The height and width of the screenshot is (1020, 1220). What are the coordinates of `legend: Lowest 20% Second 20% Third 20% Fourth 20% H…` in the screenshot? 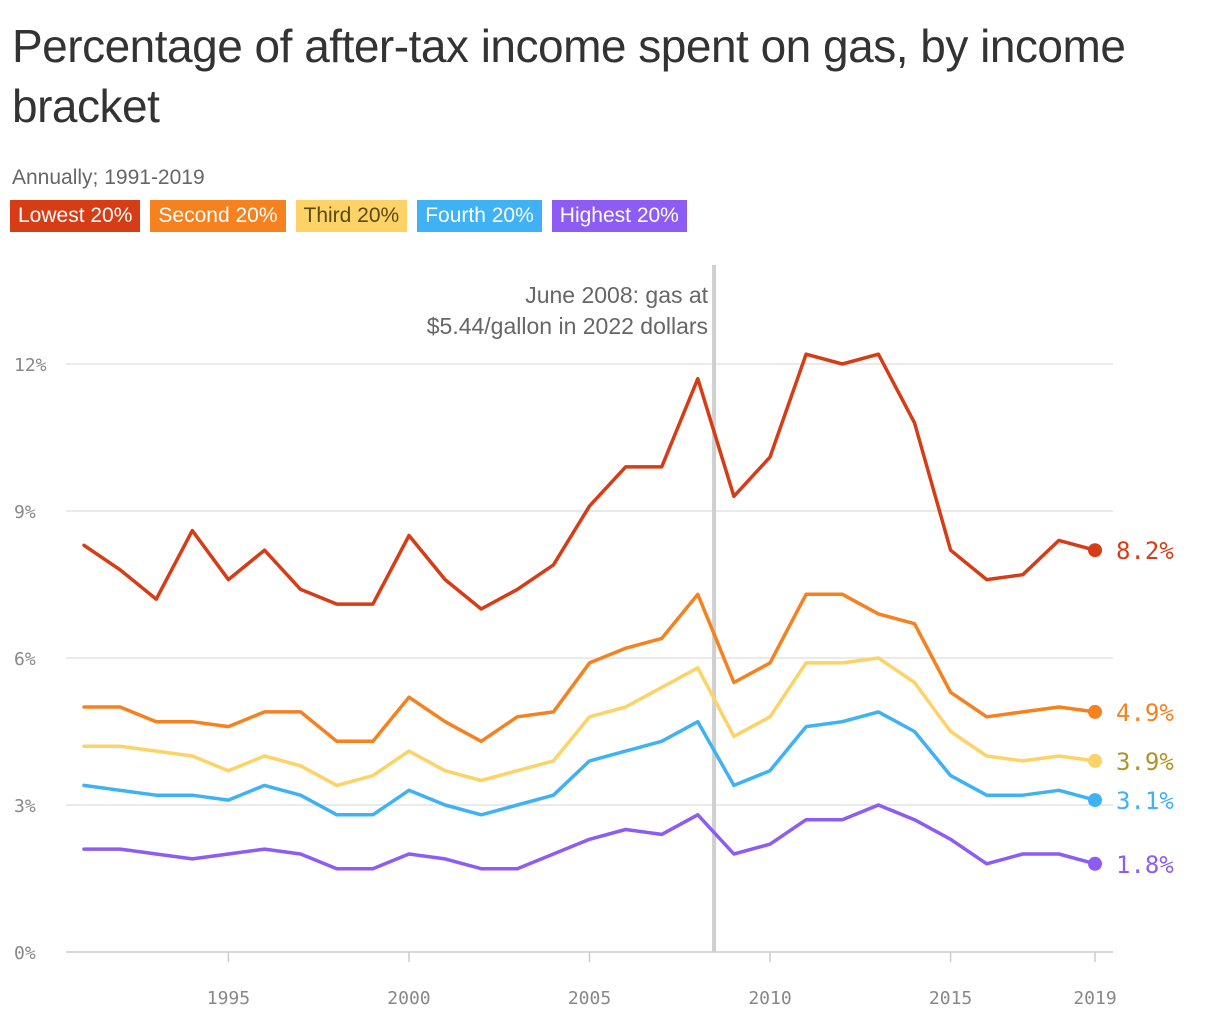 It's located at (348, 216).